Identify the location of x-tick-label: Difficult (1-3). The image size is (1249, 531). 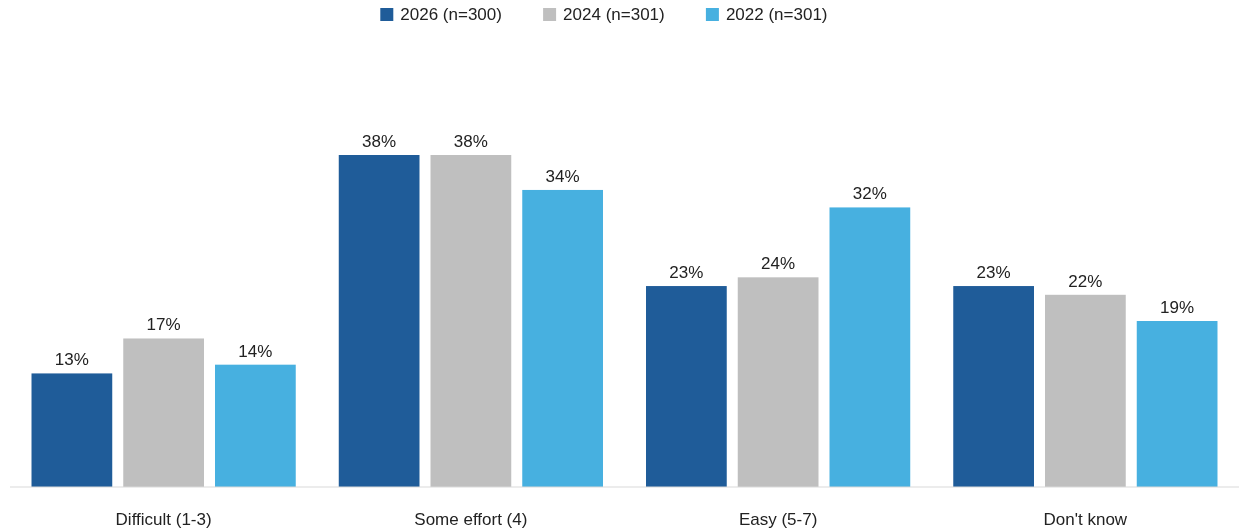
(163, 519).